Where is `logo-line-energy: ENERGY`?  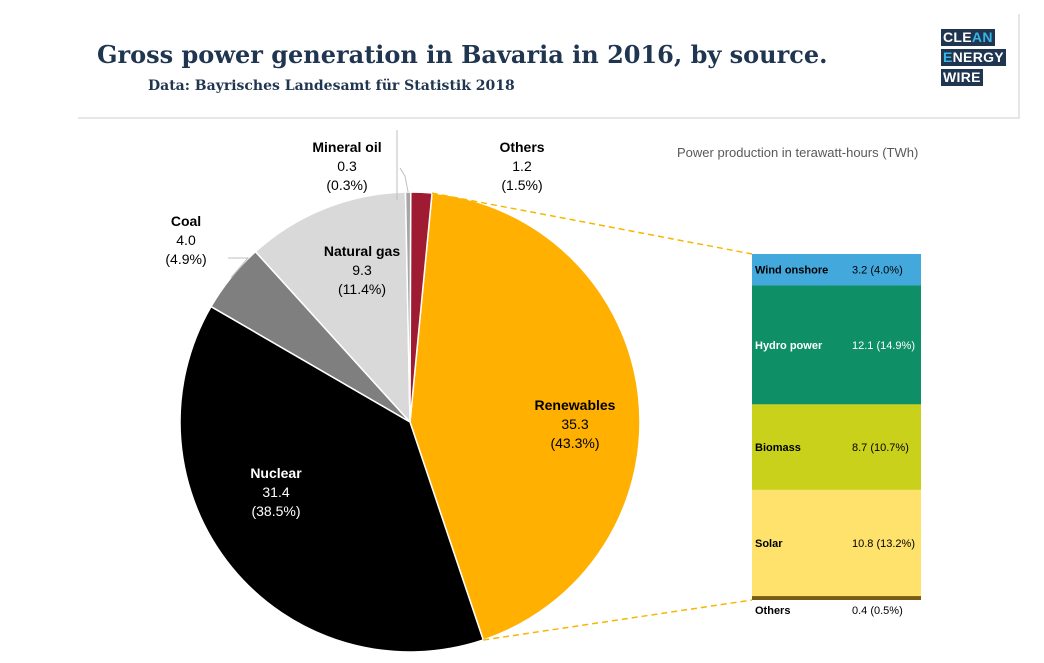
logo-line-energy: ENERGY is located at coordinates (973, 57).